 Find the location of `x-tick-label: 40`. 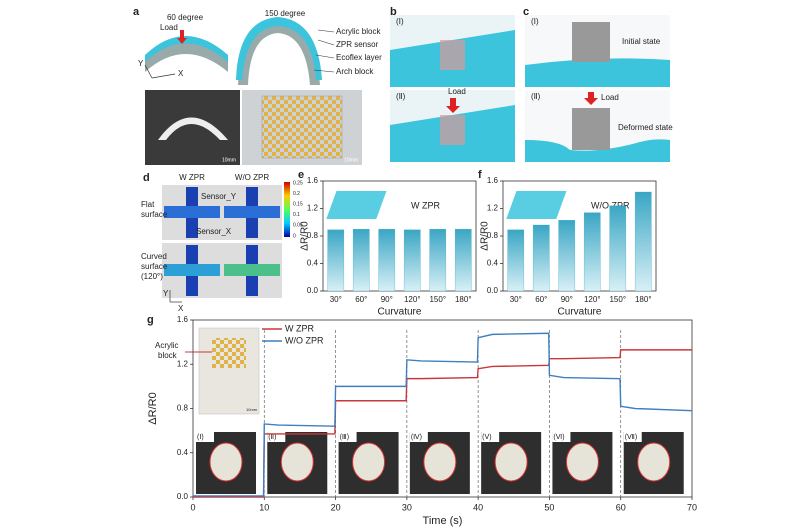

x-tick-label: 40 is located at coordinates (478, 507).